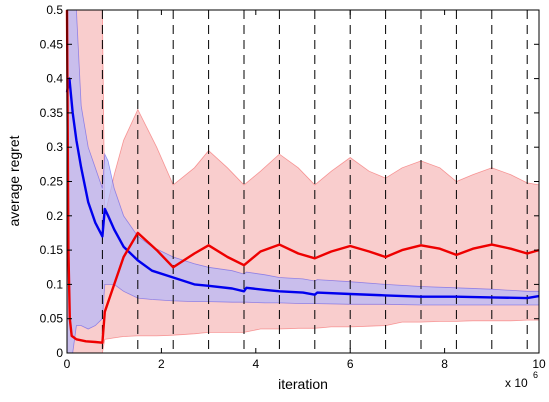  What do you see at coordinates (52, 113) in the screenshot?
I see `y-tick-label: 0.35` at bounding box center [52, 113].